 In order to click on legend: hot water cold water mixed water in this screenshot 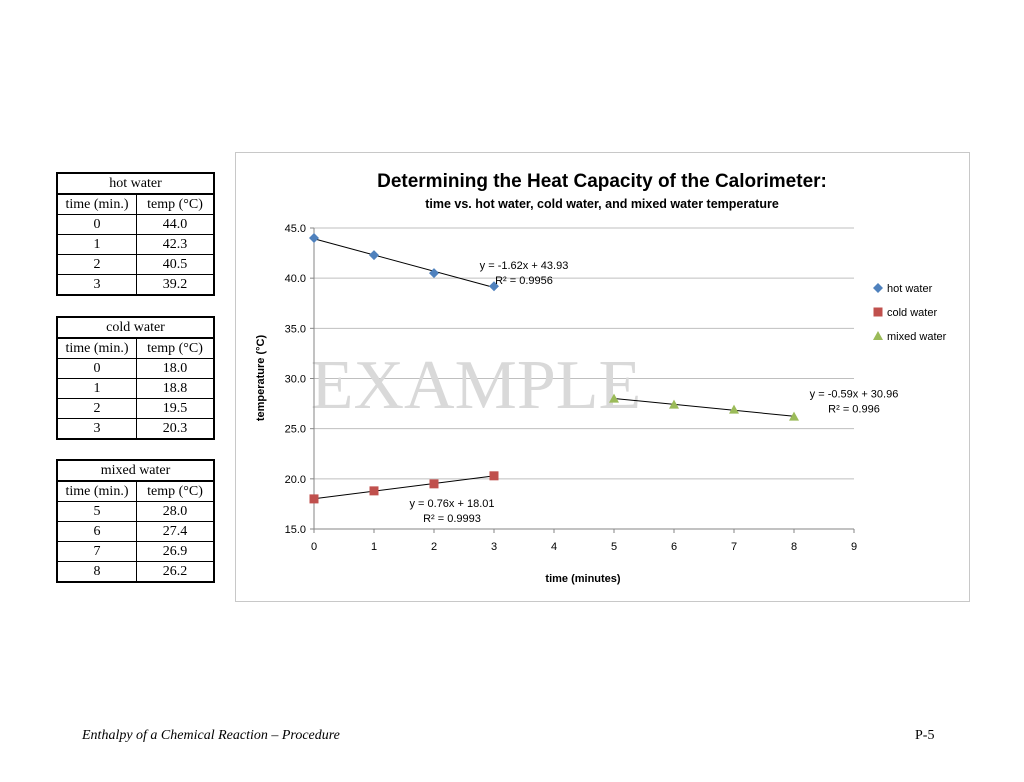, I will do `click(910, 313)`.